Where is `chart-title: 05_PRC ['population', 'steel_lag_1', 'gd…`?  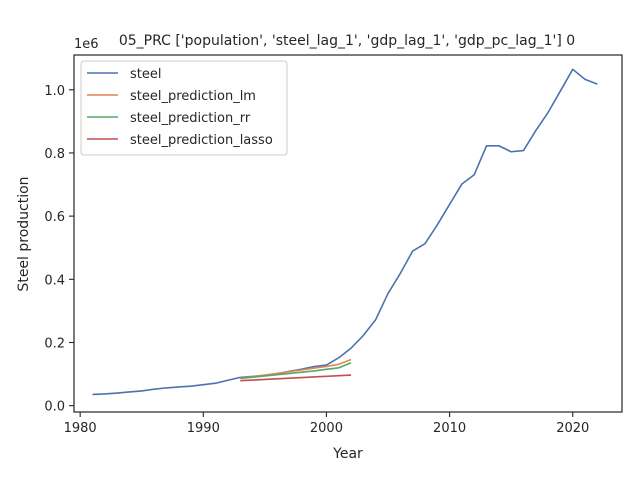 chart-title: 05_PRC ['population', 'steel_lag_1', 'gd… is located at coordinates (347, 41).